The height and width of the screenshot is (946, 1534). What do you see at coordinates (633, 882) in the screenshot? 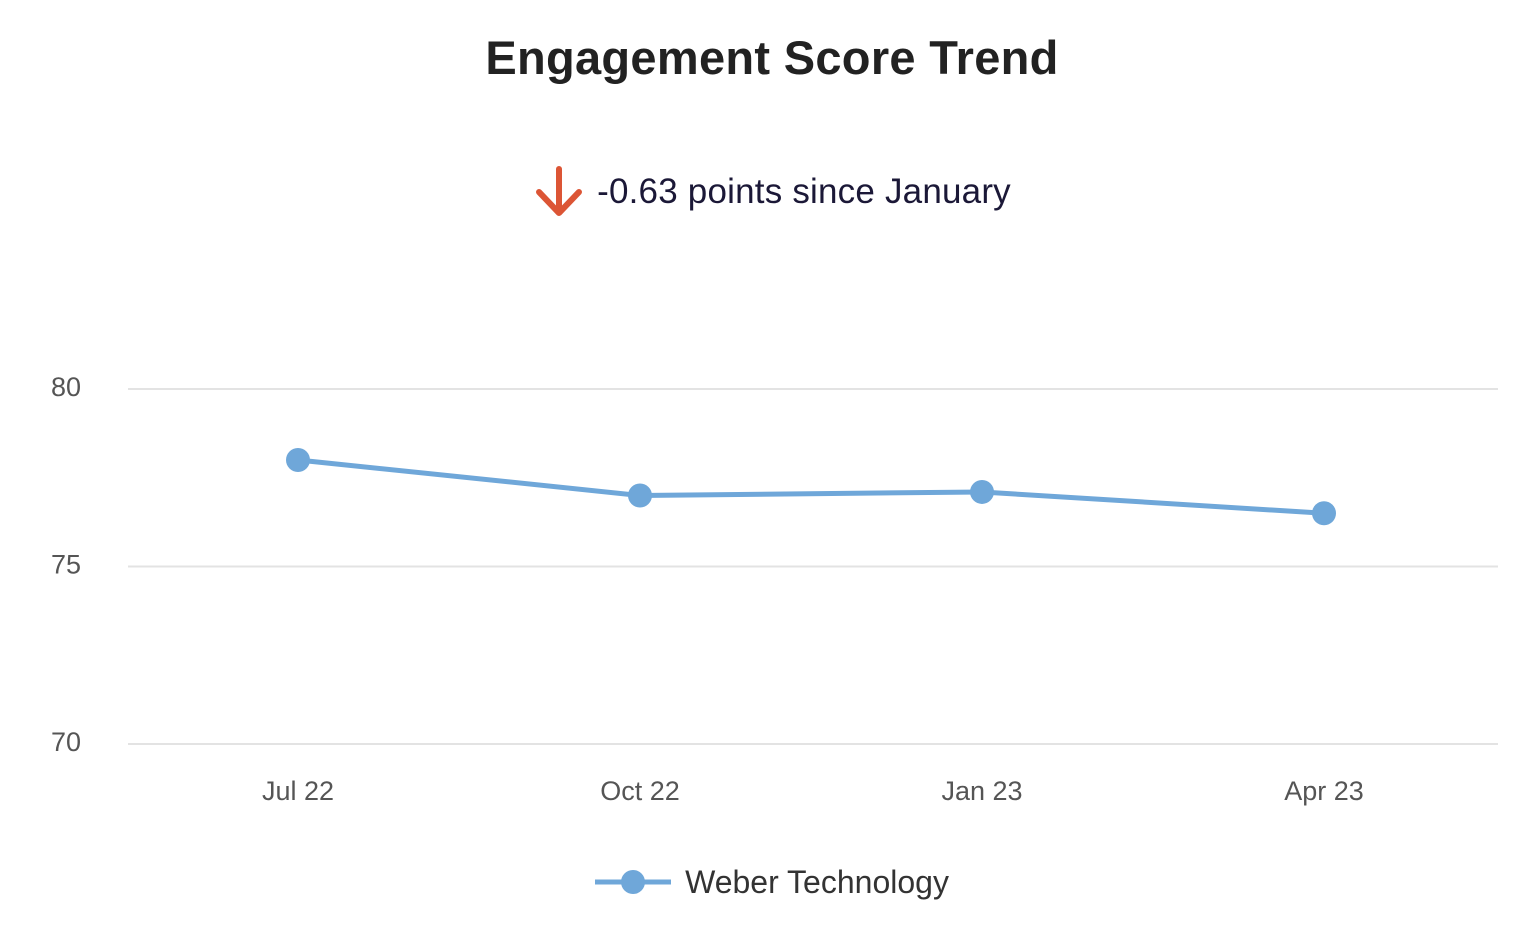
I see `legend-swatch-icon` at bounding box center [633, 882].